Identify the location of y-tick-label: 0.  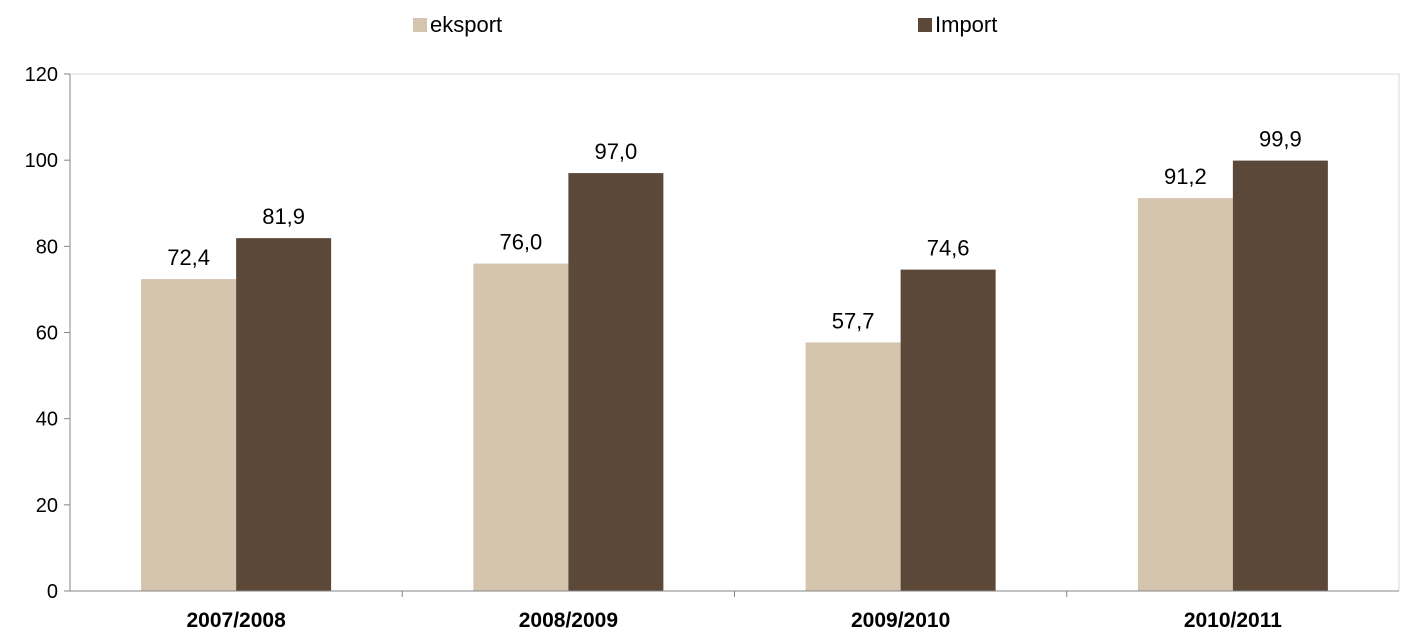
(52, 592).